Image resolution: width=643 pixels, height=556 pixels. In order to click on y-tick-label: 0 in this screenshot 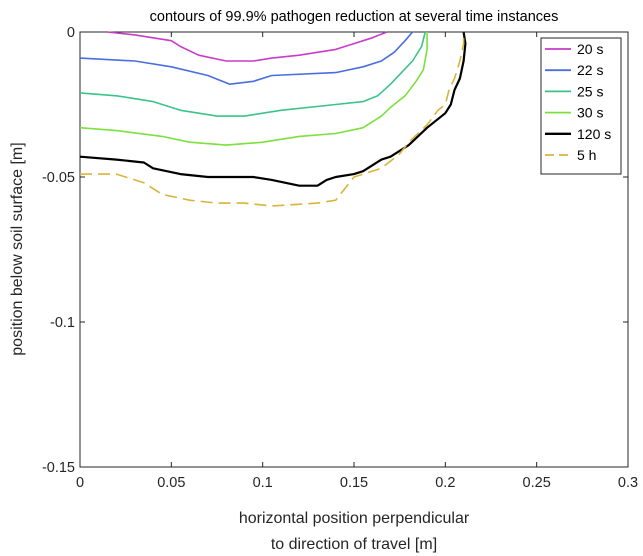, I will do `click(71, 33)`.